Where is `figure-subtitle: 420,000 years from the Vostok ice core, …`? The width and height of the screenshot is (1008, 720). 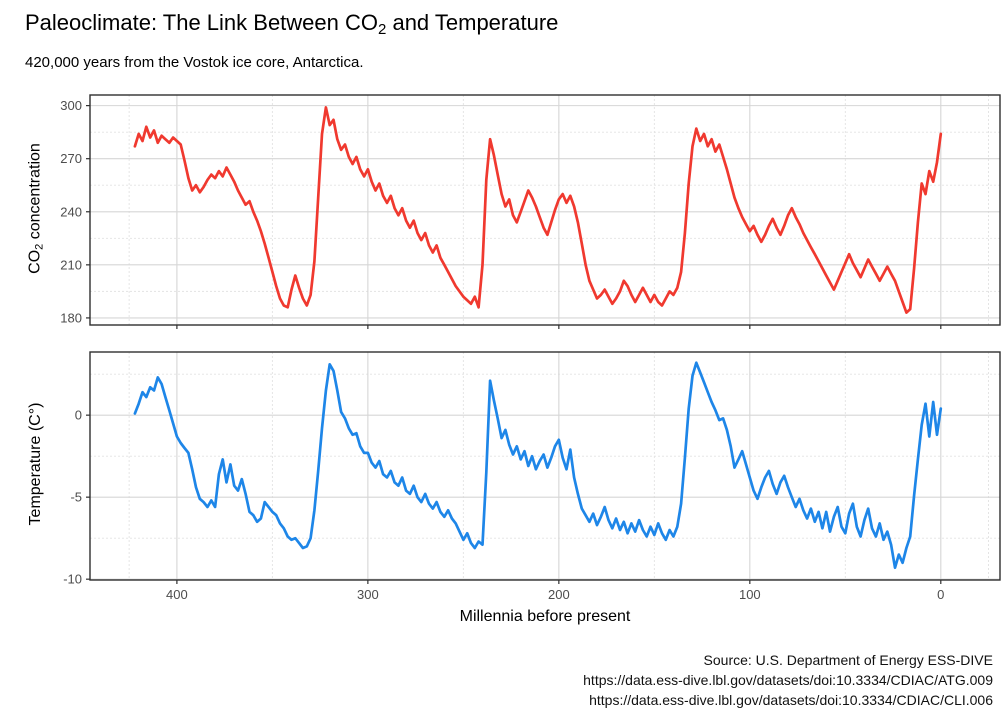 figure-subtitle: 420,000 years from the Vostok ice core, … is located at coordinates (194, 62).